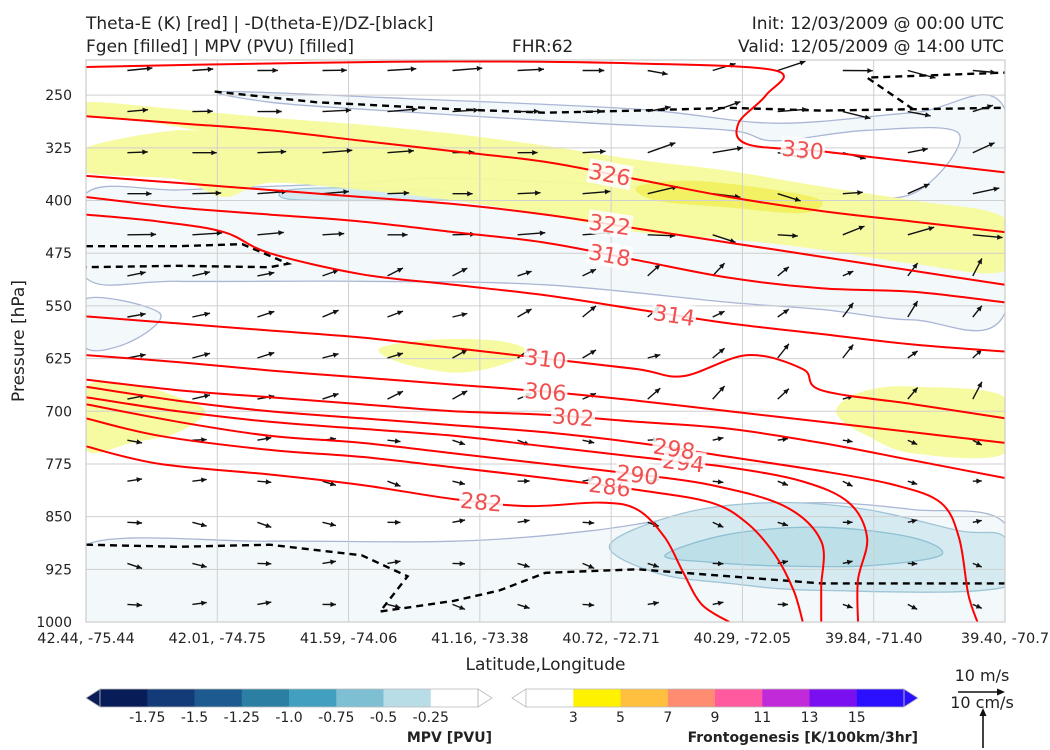 The width and height of the screenshot is (1050, 750). What do you see at coordinates (58, 412) in the screenshot?
I see `y-tick-label: 700` at bounding box center [58, 412].